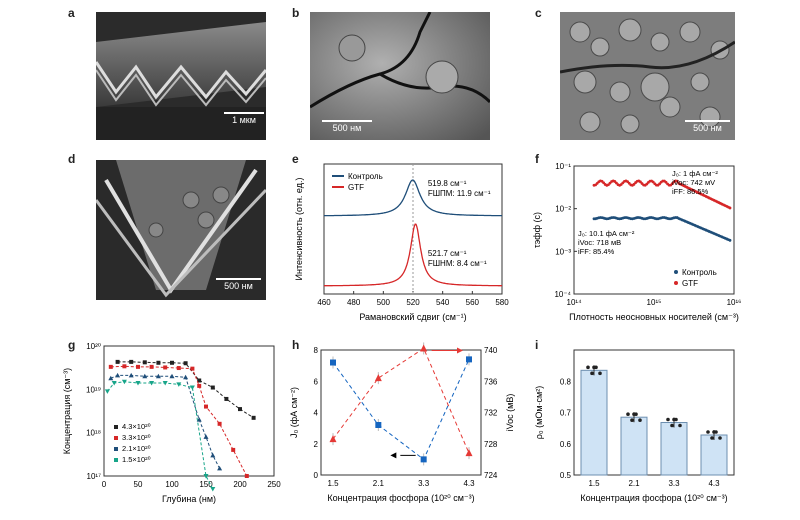 This screenshot has height=520, width=800. I want to click on chart-e-xtick-label: 500, so click(384, 302).